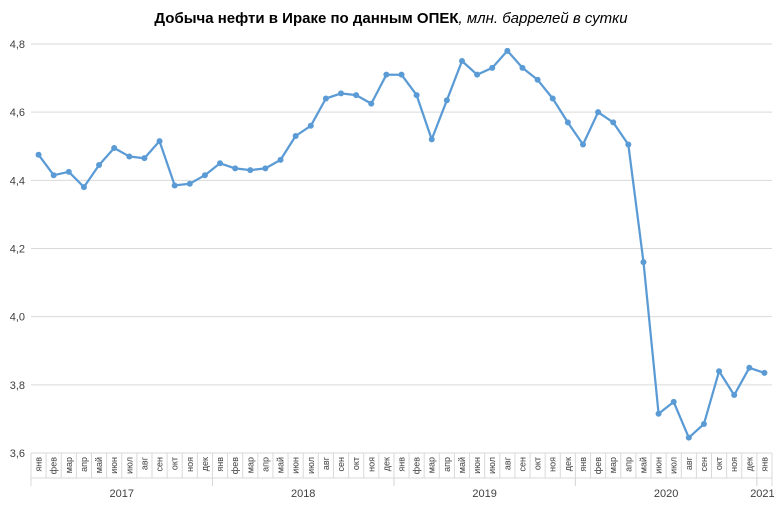  I want to click on year-label: 2021, so click(762, 494).